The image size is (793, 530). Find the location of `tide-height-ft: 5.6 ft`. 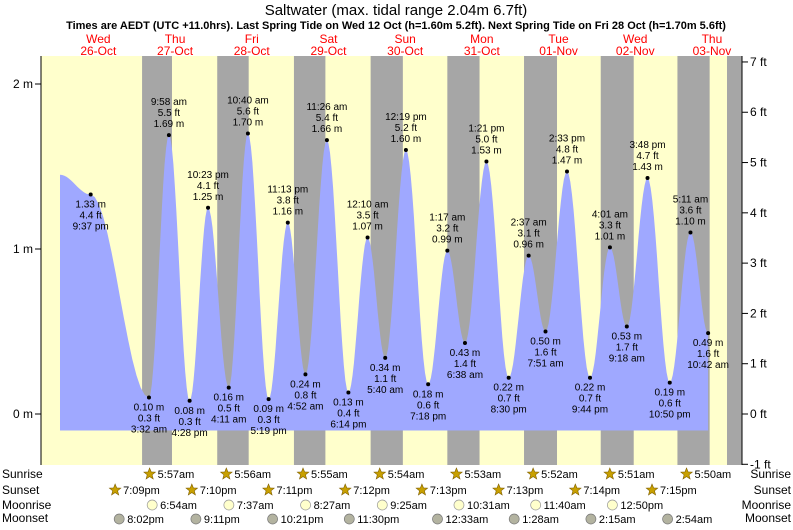

tide-height-ft: 5.6 ft is located at coordinates (248, 112).